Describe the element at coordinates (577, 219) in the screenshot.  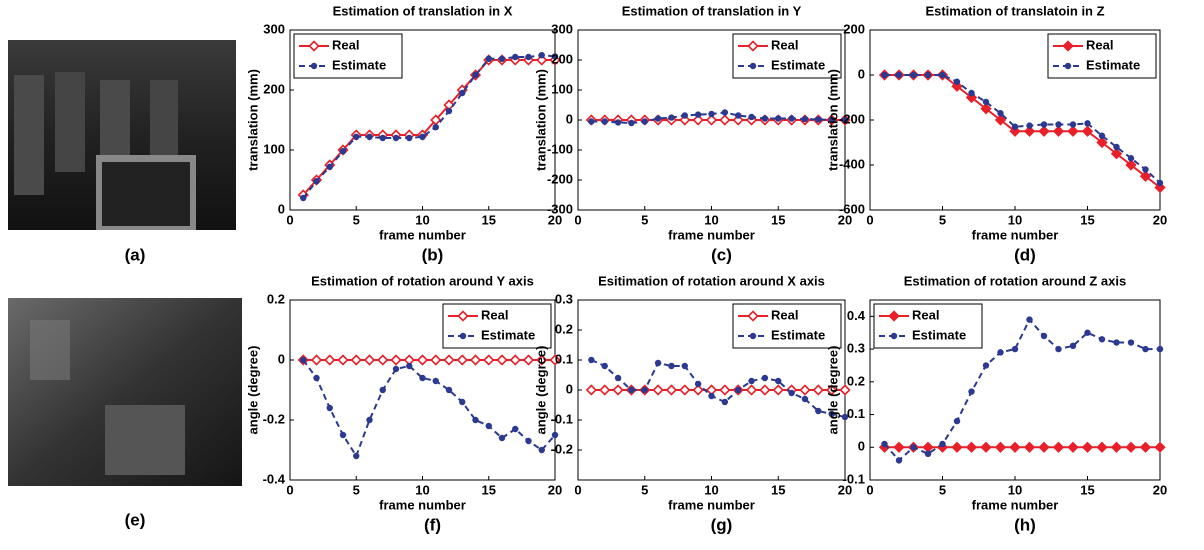
I see `x-tick-label: 0` at that location.